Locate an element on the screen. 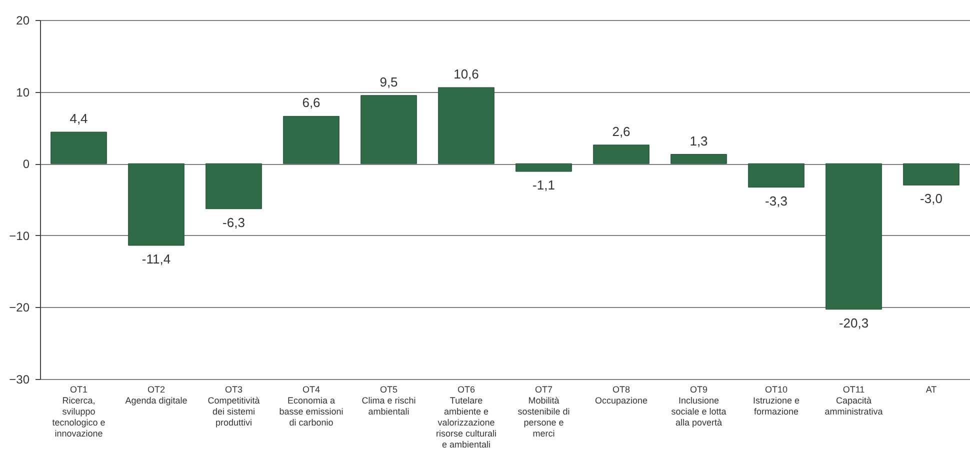  x-tick-label: OT3 Competitività dei sistemi produttivi is located at coordinates (234, 406).